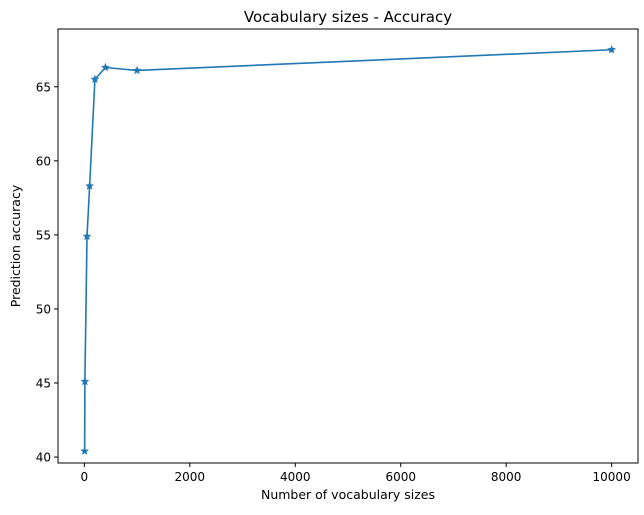 This screenshot has width=644, height=515. Describe the element at coordinates (43, 309) in the screenshot. I see `y-tick-label: 50` at that location.